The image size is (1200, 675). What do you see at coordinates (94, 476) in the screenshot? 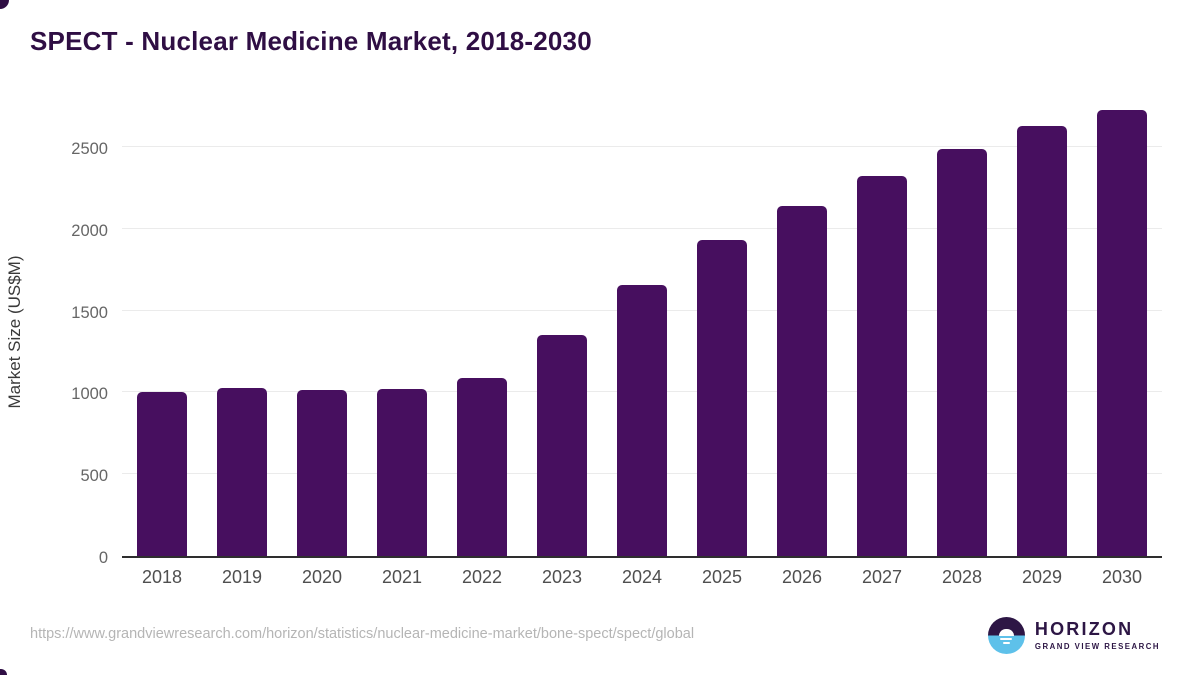
I see `y-tick-label-500: 500` at bounding box center [94, 476].